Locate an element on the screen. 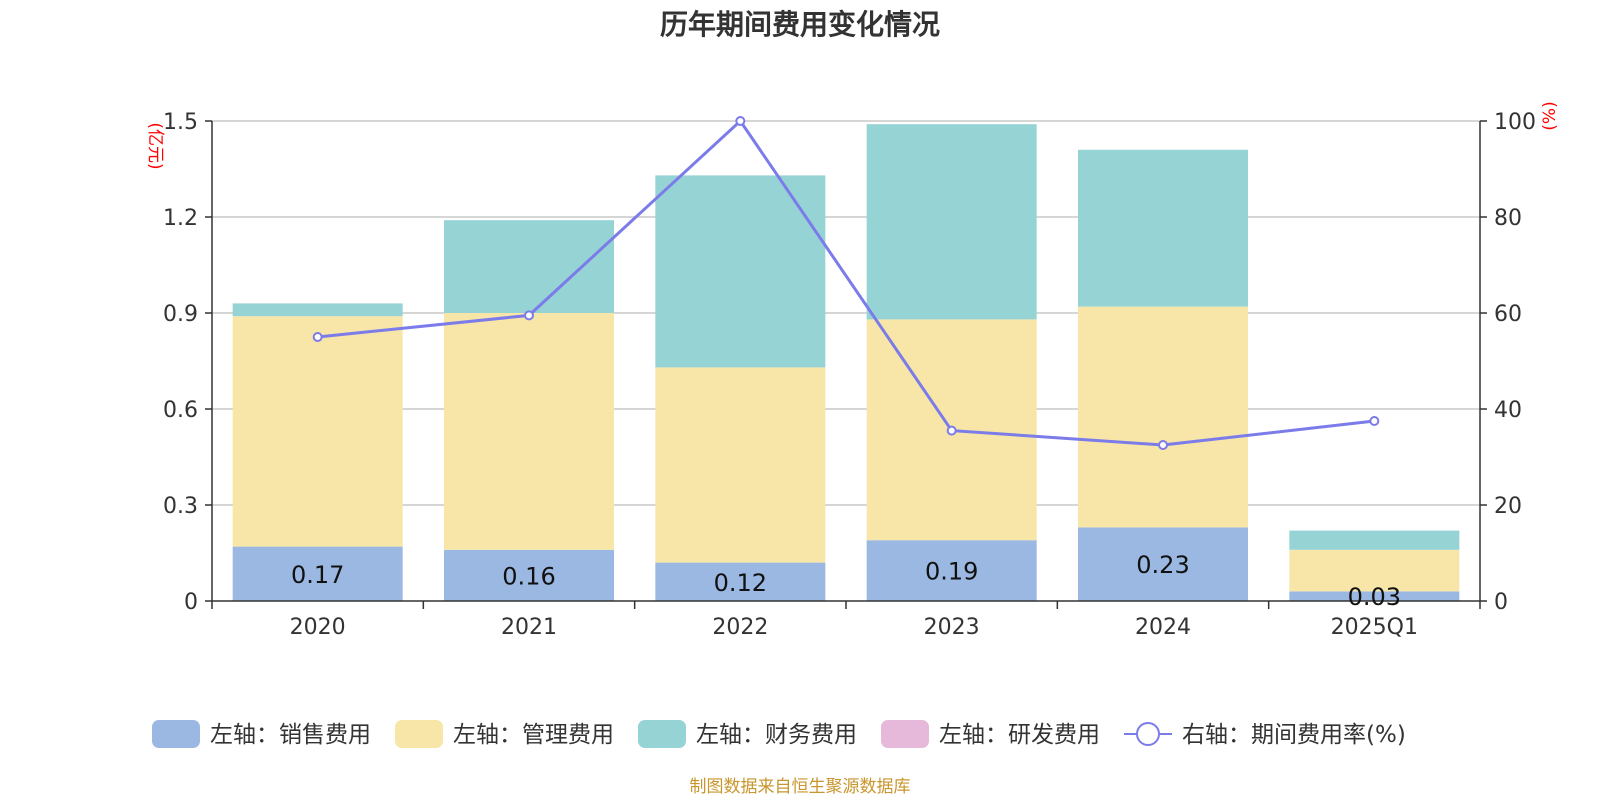 The height and width of the screenshot is (800, 1600). right-tick-label: 100 is located at coordinates (1515, 122).